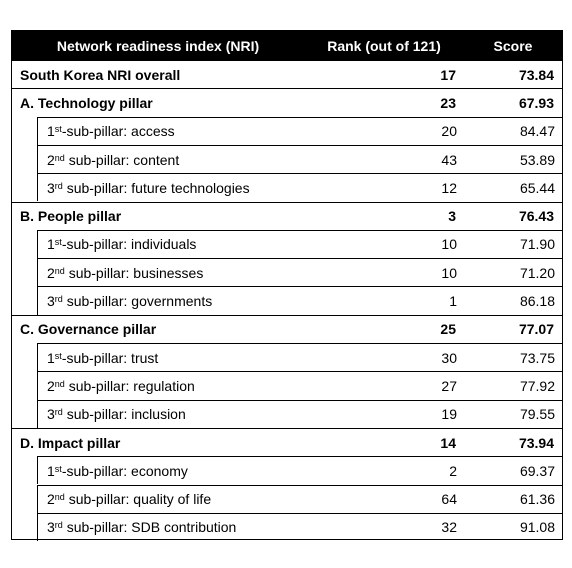 The width and height of the screenshot is (572, 568). I want to click on rank-cell: 25, so click(380, 329).